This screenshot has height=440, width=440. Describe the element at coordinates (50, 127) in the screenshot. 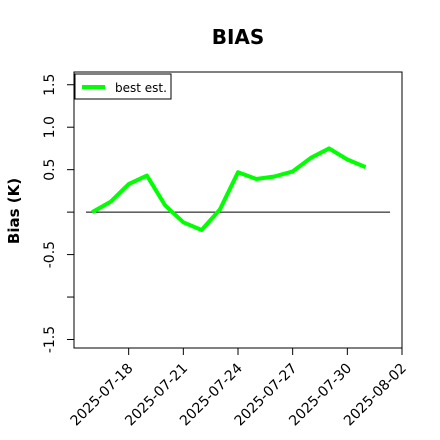

I see `y-tick-label: 1.0` at that location.